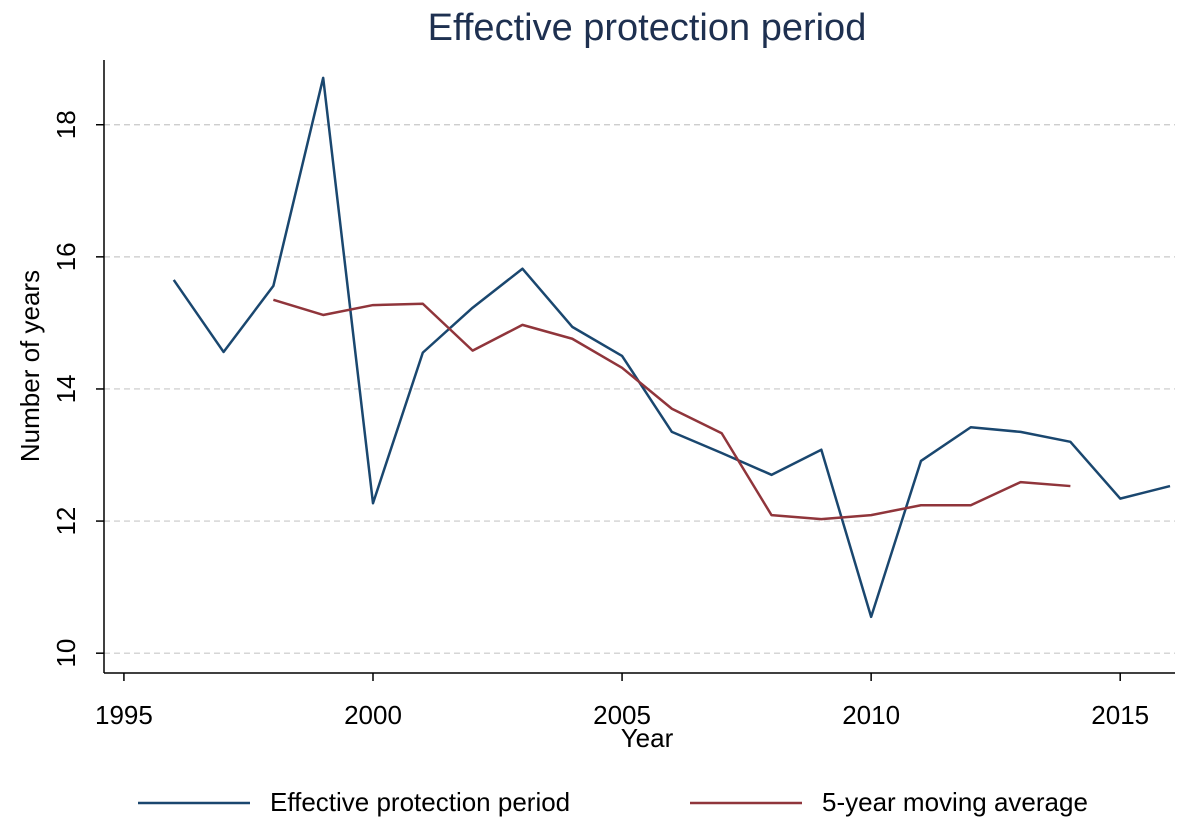  Describe the element at coordinates (66, 124) in the screenshot. I see `y-tick-label: 18` at that location.